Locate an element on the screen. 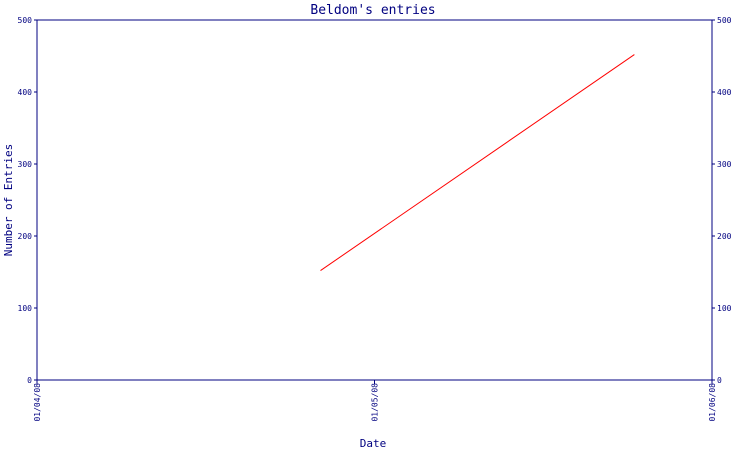 This screenshot has height=455, width=750. y-axis-title: Number of Entries is located at coordinates (8, 200).